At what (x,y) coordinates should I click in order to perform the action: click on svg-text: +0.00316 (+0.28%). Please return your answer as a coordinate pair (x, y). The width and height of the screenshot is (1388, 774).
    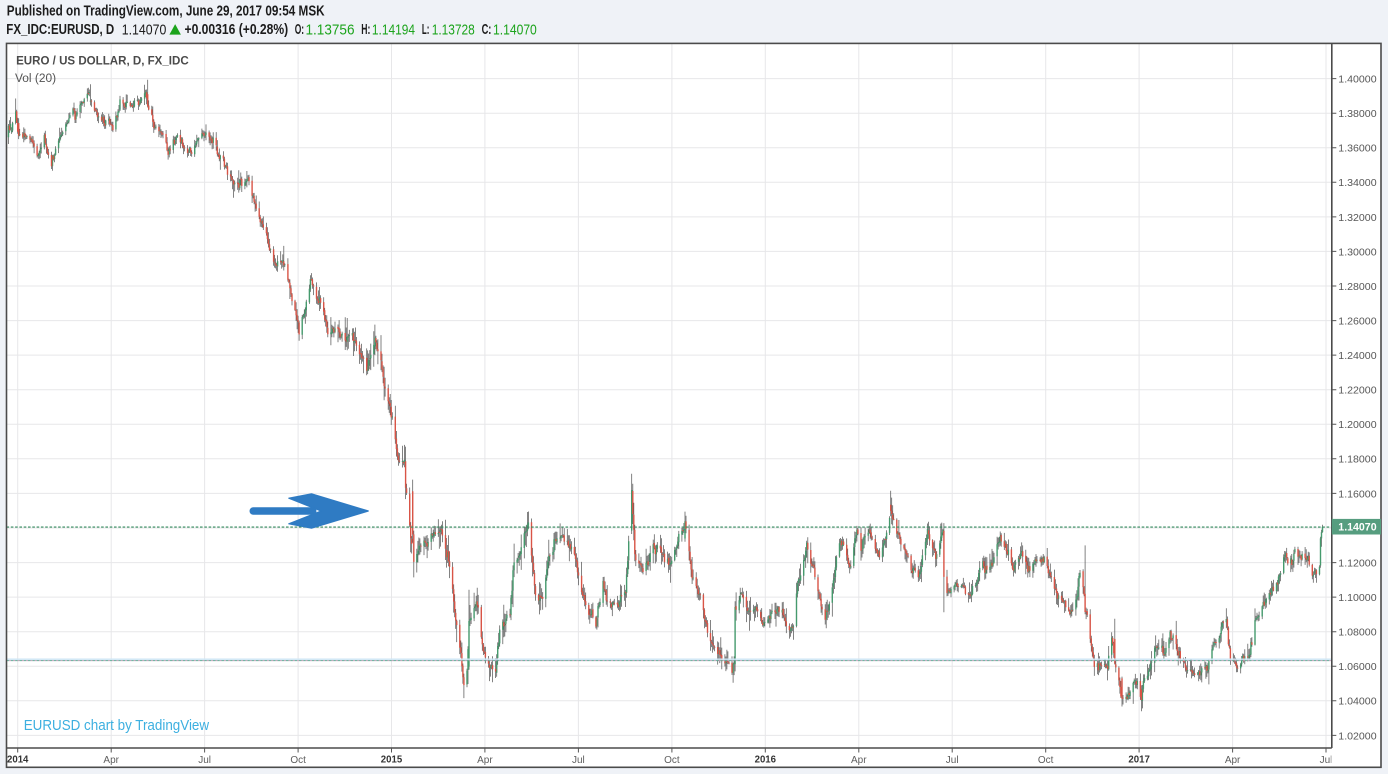
    Looking at the image, I should click on (237, 30).